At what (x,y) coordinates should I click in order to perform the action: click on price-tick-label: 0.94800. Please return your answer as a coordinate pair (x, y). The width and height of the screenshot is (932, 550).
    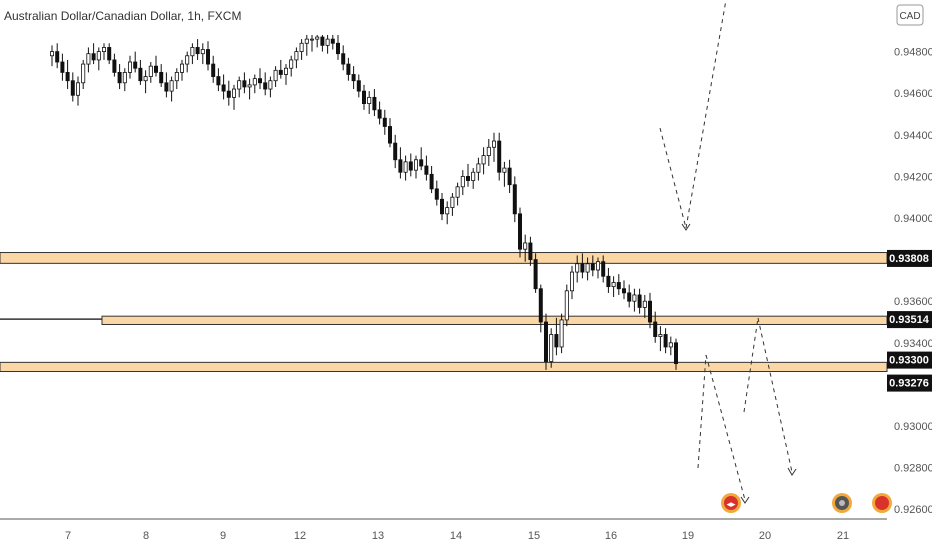
    Looking at the image, I should click on (913, 53).